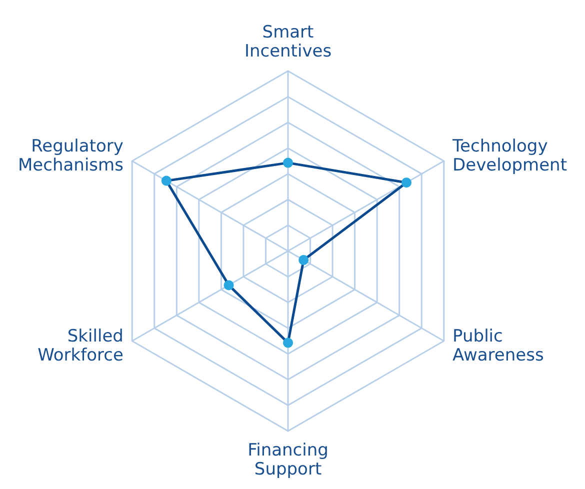 The height and width of the screenshot is (489, 585). What do you see at coordinates (288, 460) in the screenshot?
I see `spoke-label: Financing Support` at bounding box center [288, 460].